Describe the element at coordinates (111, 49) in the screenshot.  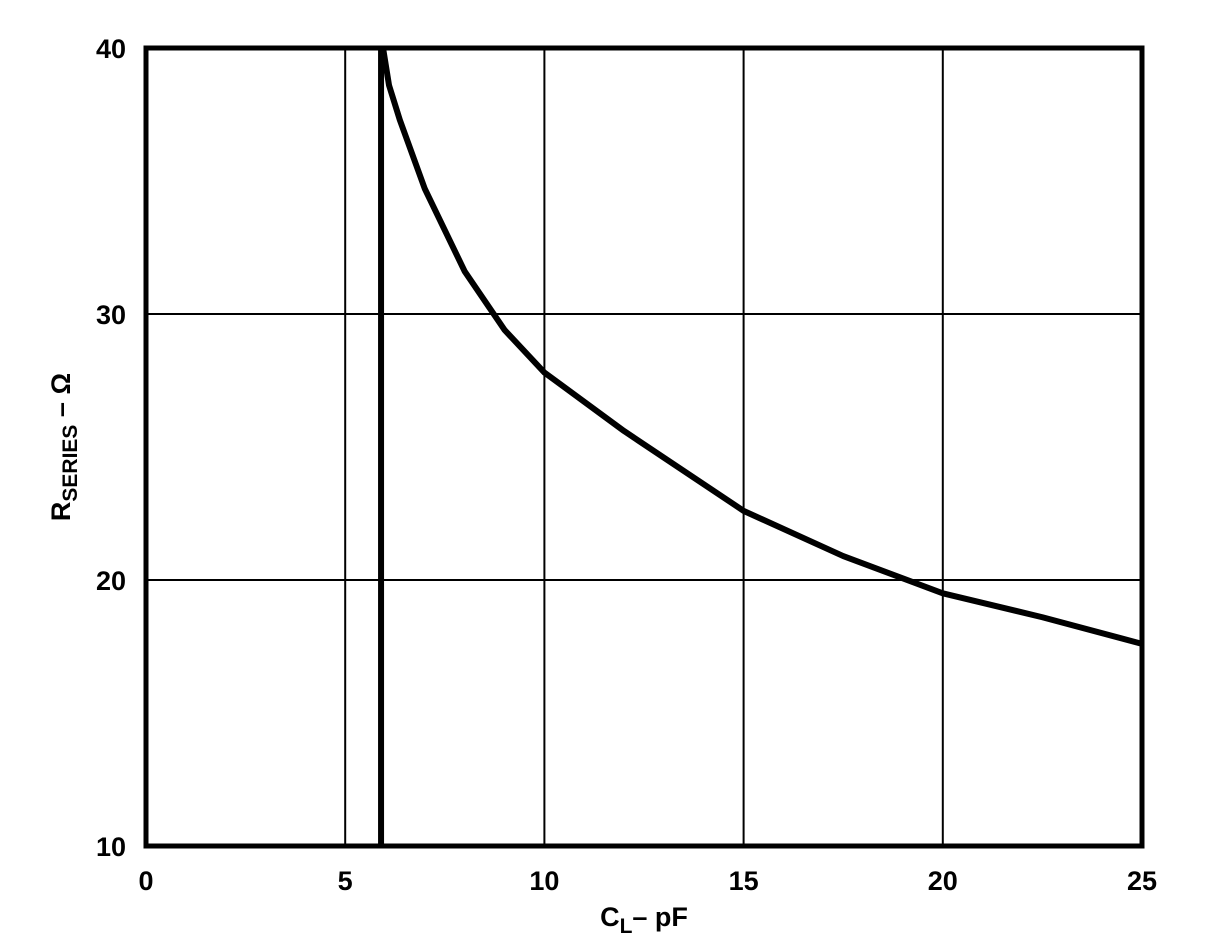
I see `y-tick-label: 40` at that location.